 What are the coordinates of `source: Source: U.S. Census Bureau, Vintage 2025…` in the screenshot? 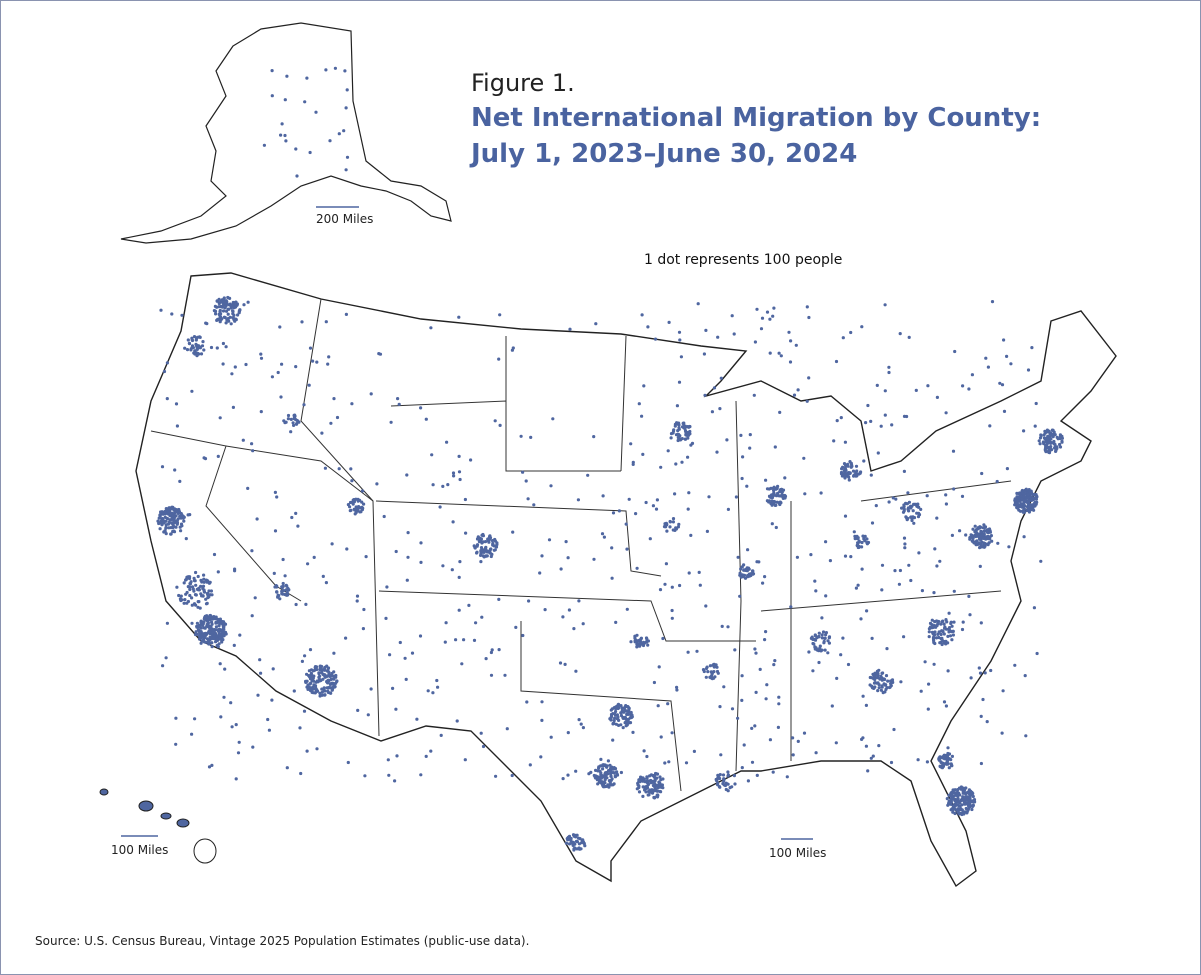 It's located at (282, 941).